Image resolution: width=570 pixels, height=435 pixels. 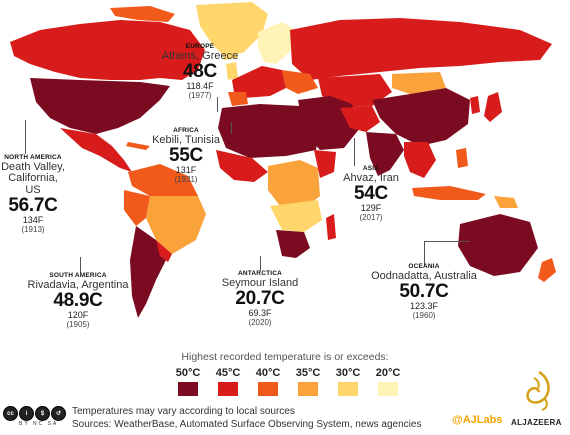 What do you see at coordinates (277, 43) in the screenshot?
I see `scandinavia` at bounding box center [277, 43].